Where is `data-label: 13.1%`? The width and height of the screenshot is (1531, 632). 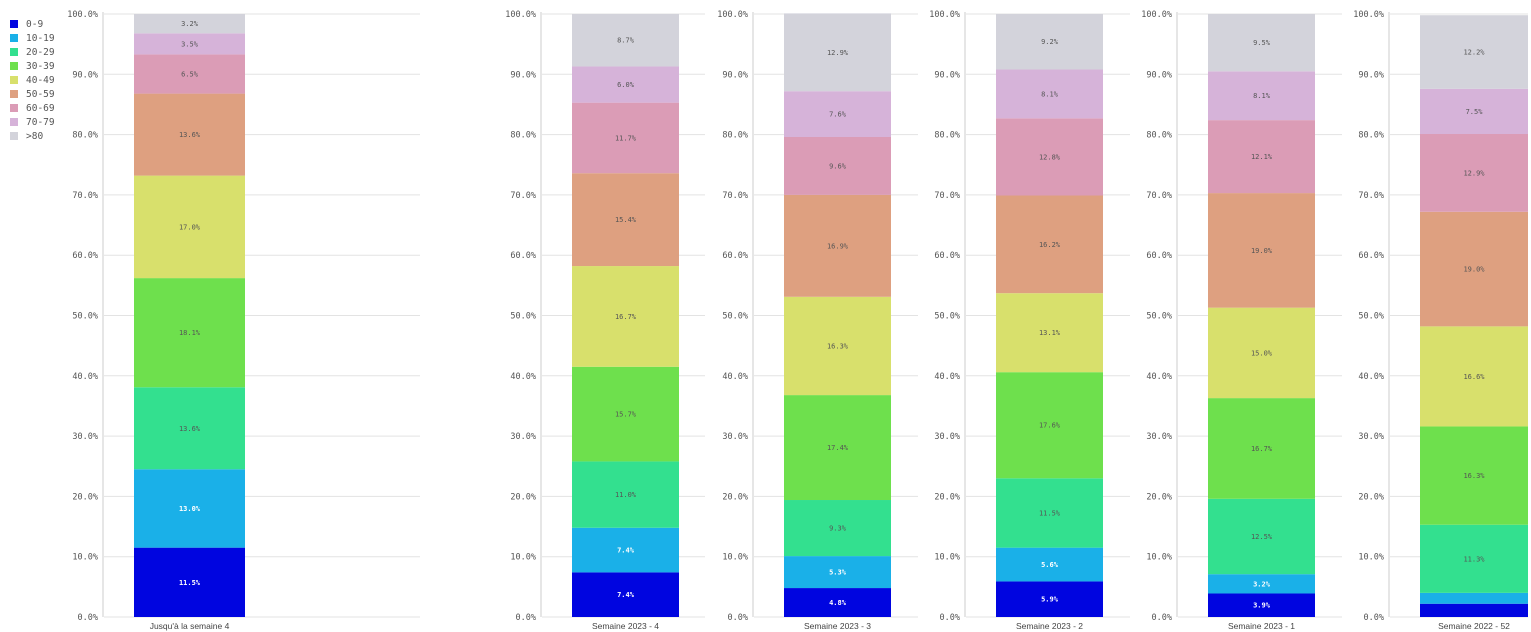 data-label: 13.1% is located at coordinates (1050, 333).